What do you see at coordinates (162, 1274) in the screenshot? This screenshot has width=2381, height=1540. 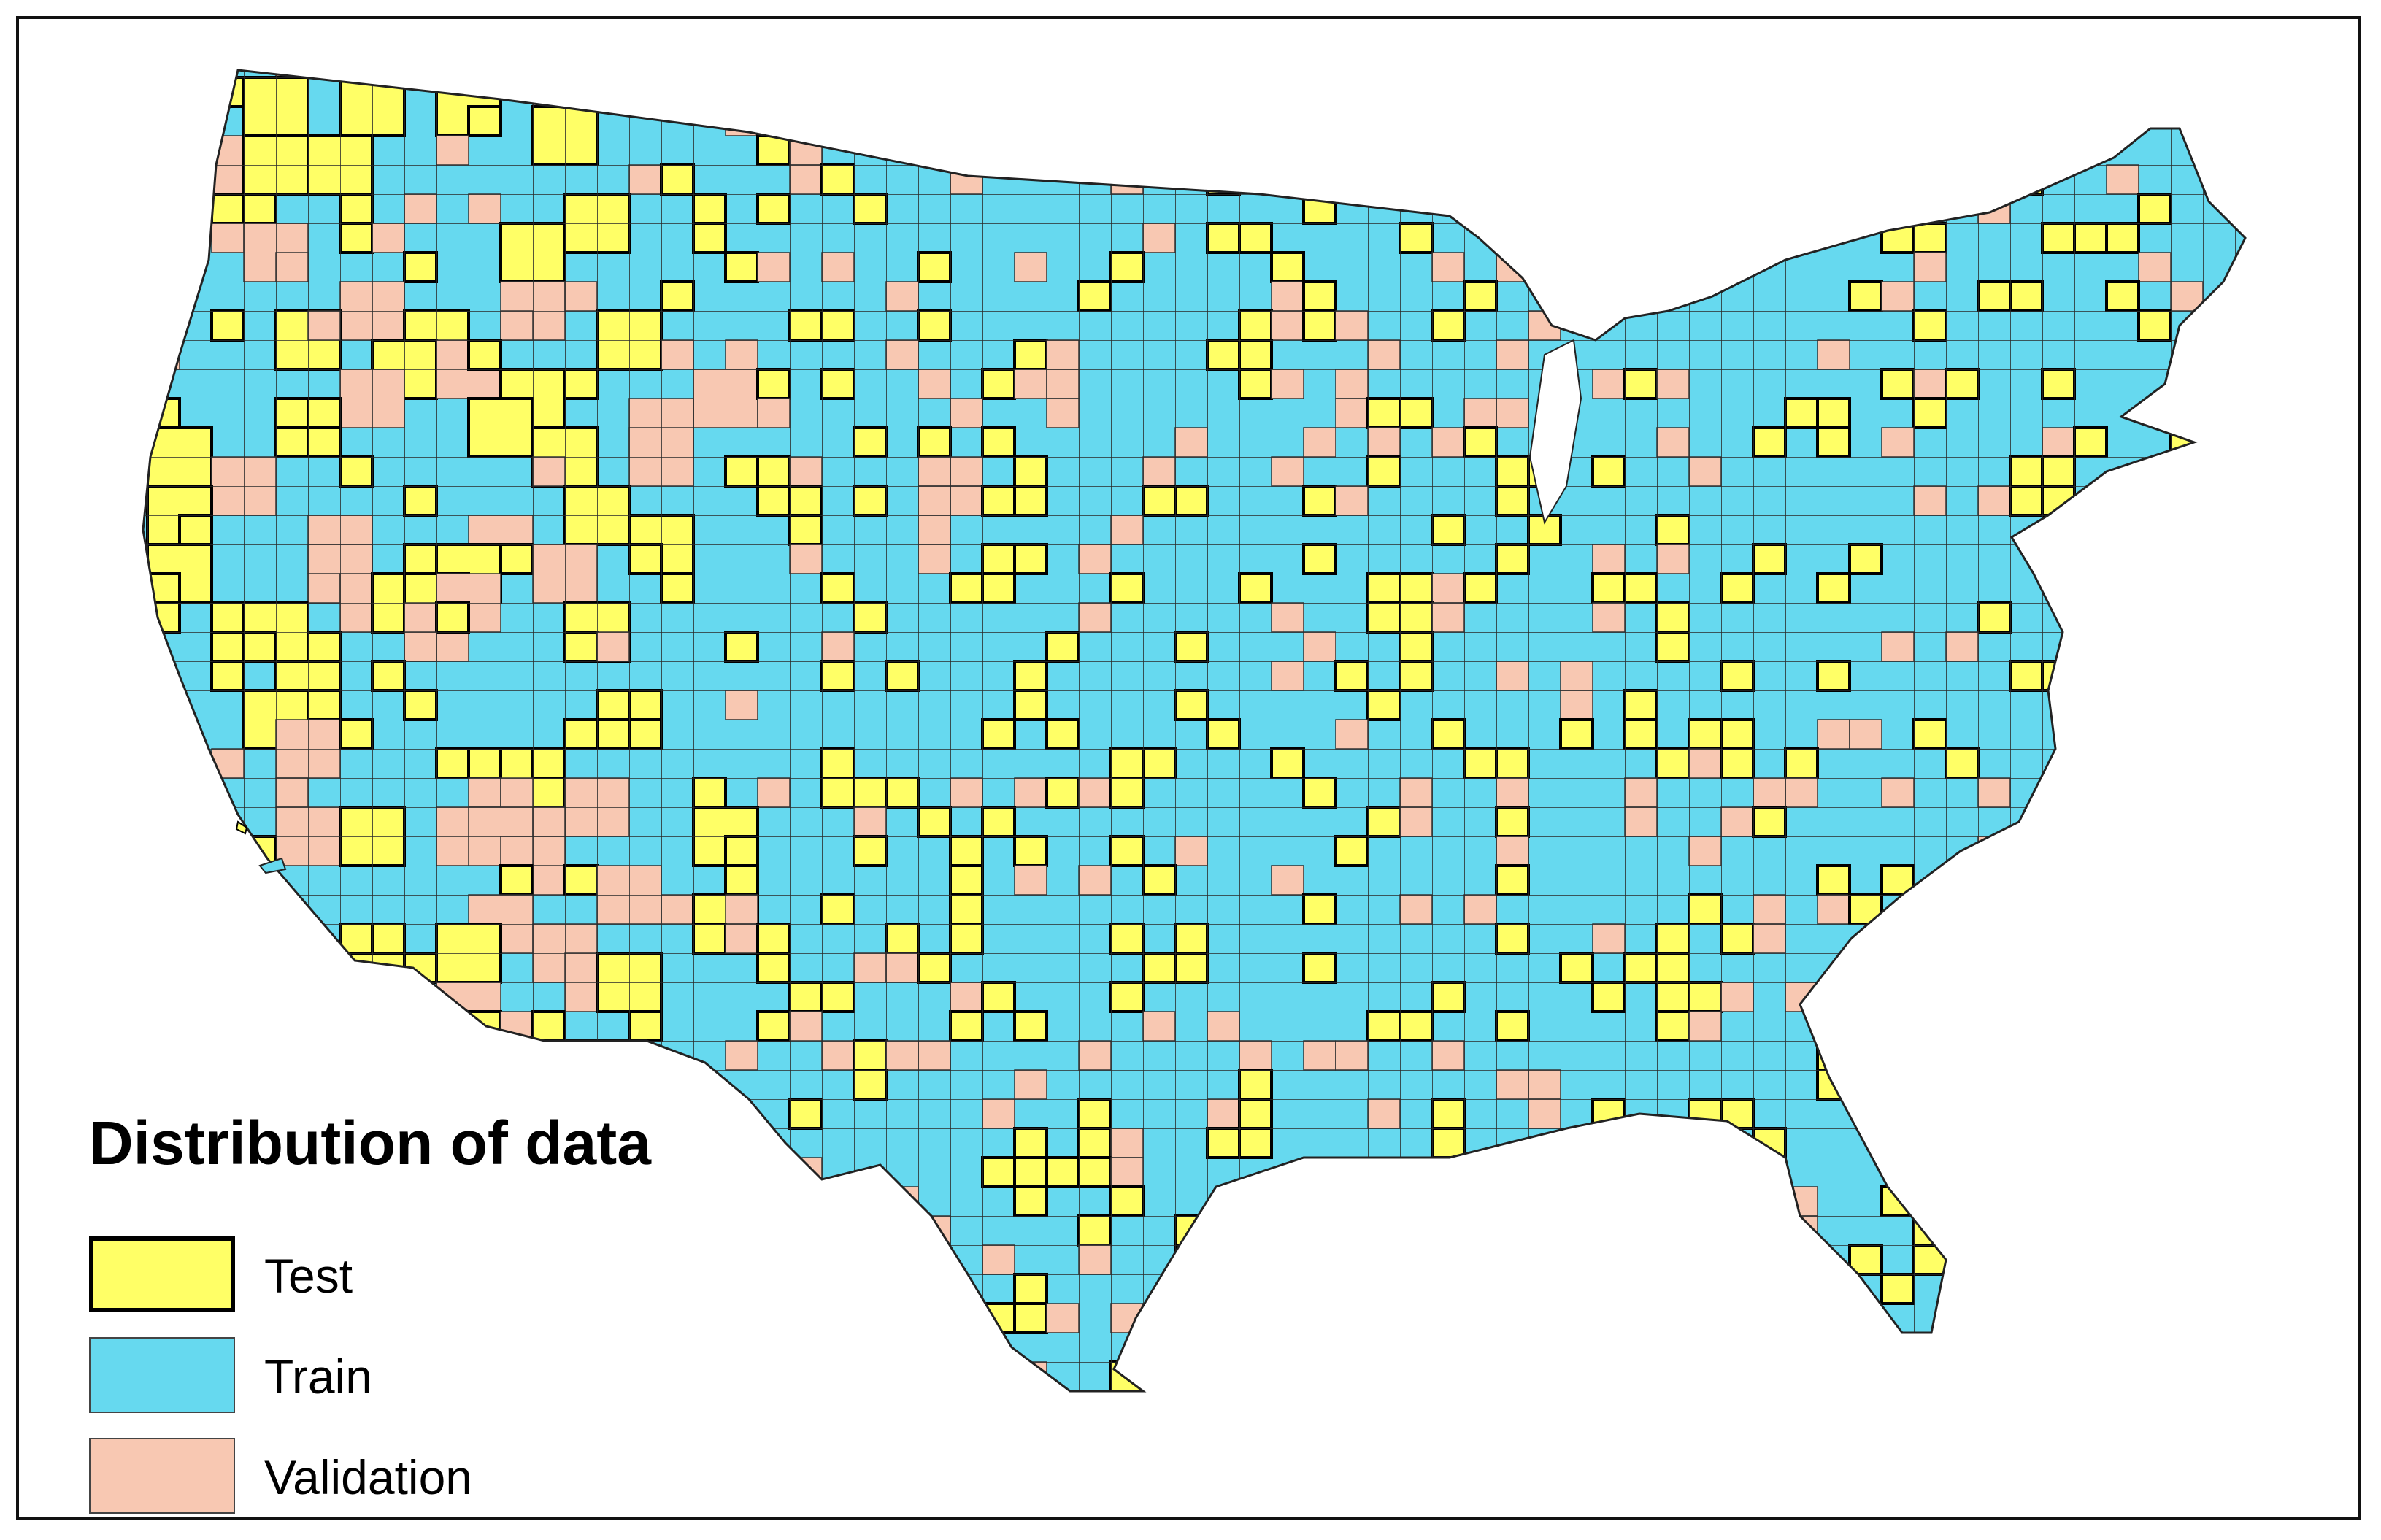 I see `legend-swatch-test` at bounding box center [162, 1274].